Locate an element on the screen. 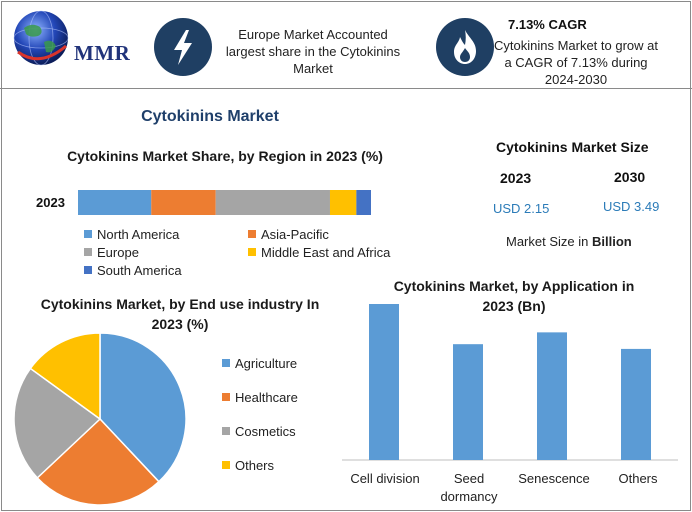 The height and width of the screenshot is (512, 692). legend-healthcare: Healthcare is located at coordinates (260, 398).